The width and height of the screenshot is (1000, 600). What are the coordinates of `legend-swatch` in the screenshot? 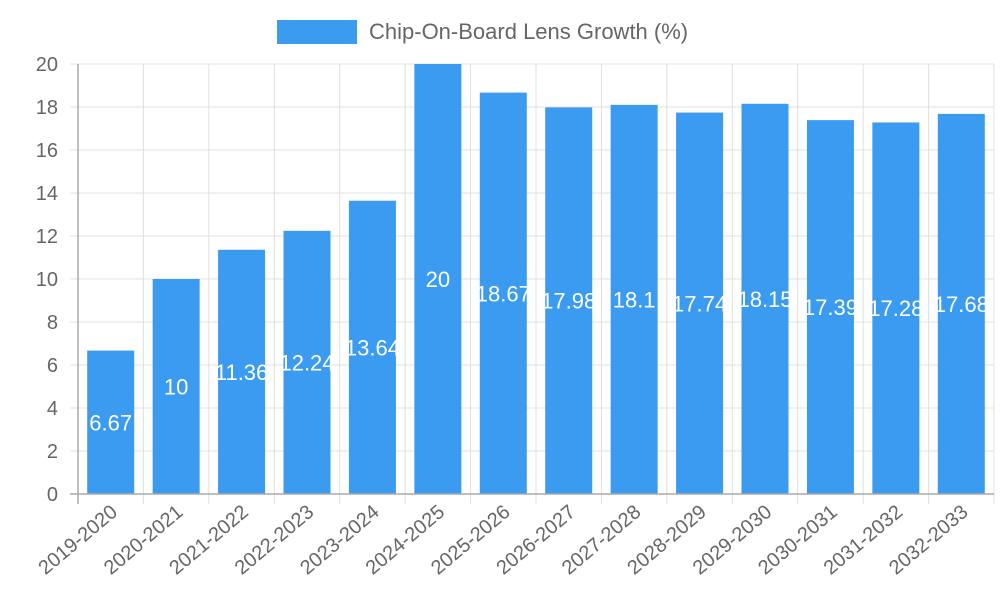 It's located at (317, 32).